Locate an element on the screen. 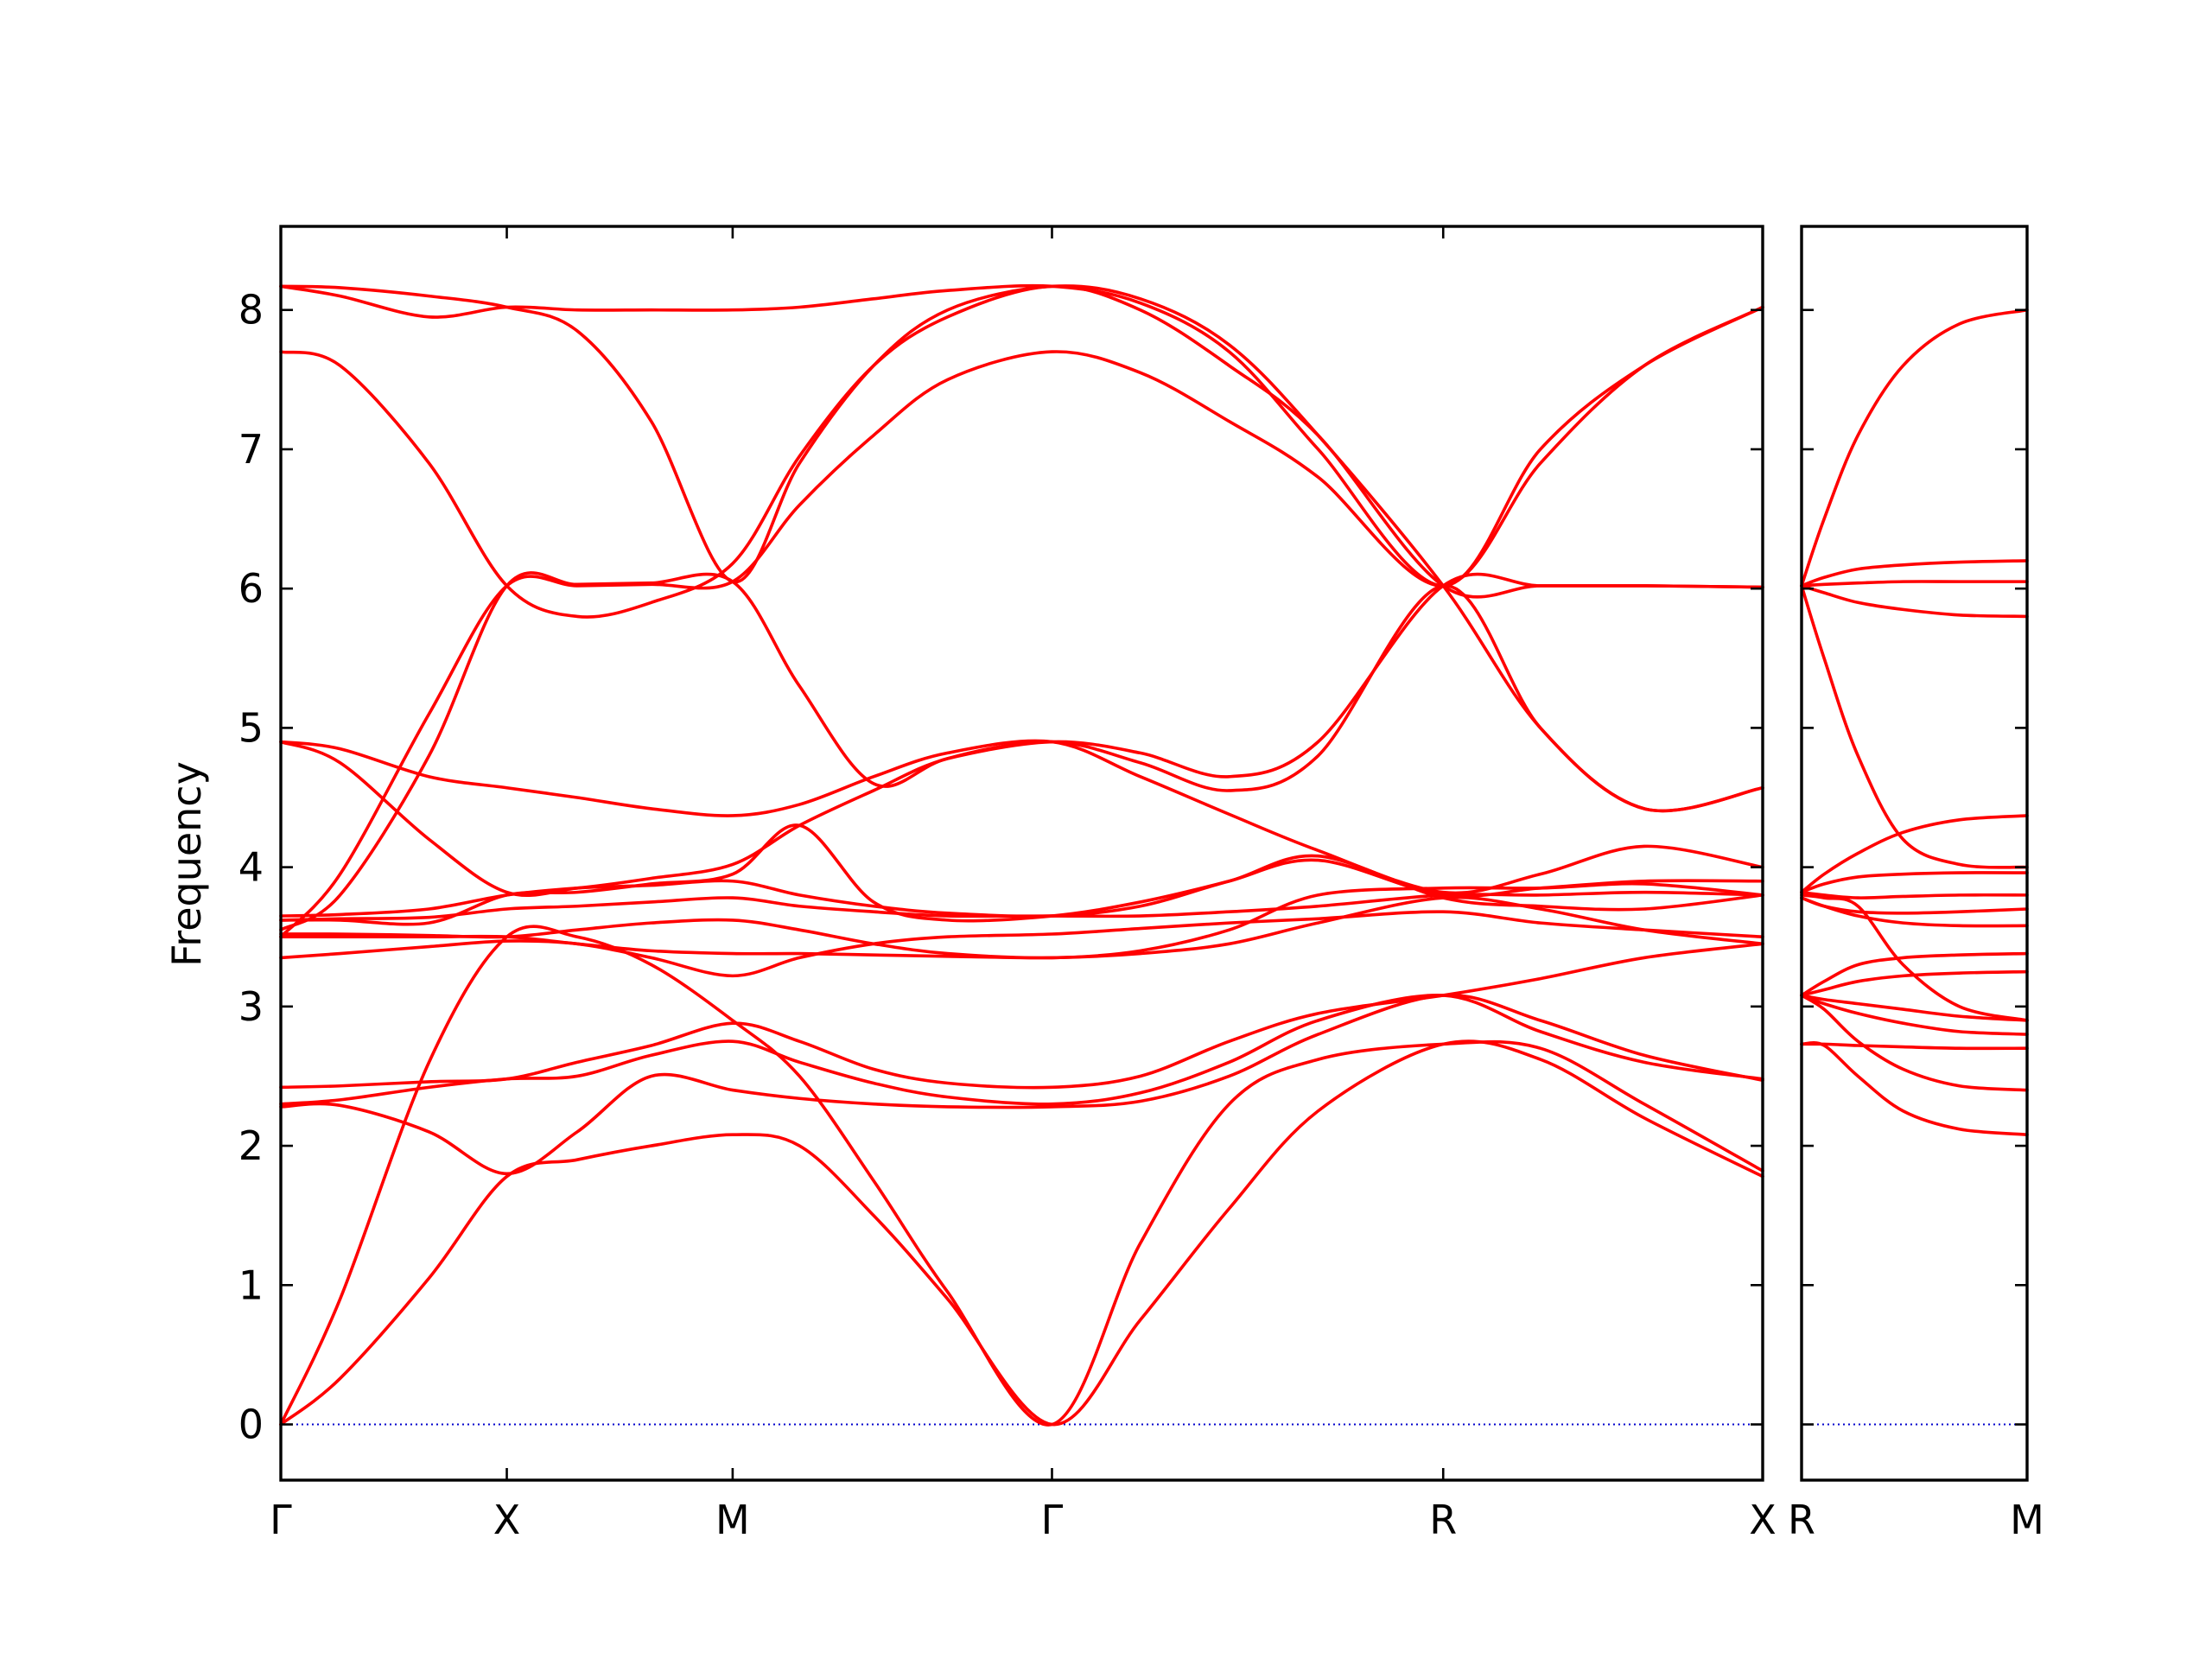  y-tick-label: 6 is located at coordinates (251, 588).